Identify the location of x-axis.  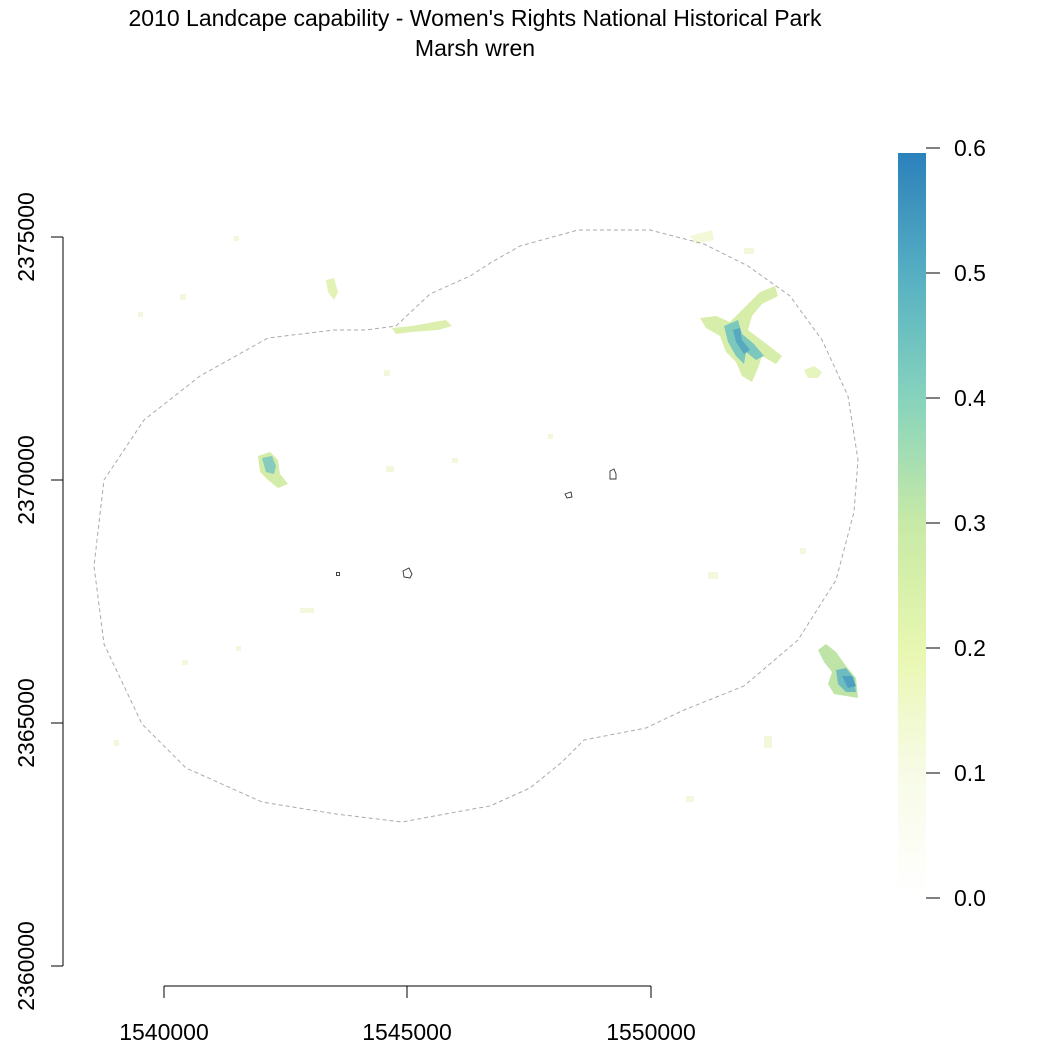
(407, 991).